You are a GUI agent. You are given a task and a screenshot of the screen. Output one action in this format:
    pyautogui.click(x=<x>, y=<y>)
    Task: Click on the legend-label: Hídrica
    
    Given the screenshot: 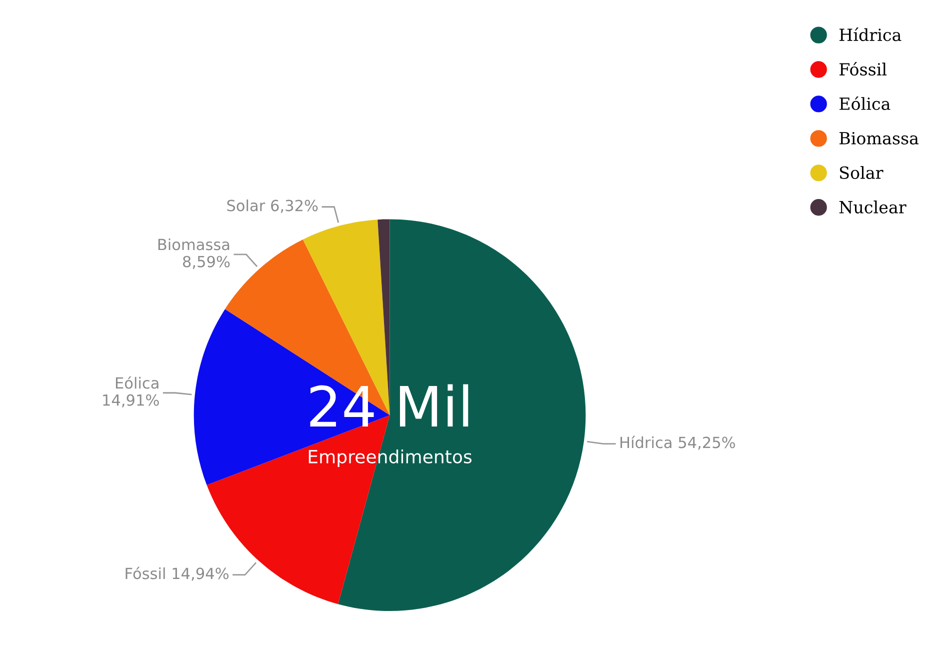 What is the action you would take?
    pyautogui.click(x=871, y=35)
    